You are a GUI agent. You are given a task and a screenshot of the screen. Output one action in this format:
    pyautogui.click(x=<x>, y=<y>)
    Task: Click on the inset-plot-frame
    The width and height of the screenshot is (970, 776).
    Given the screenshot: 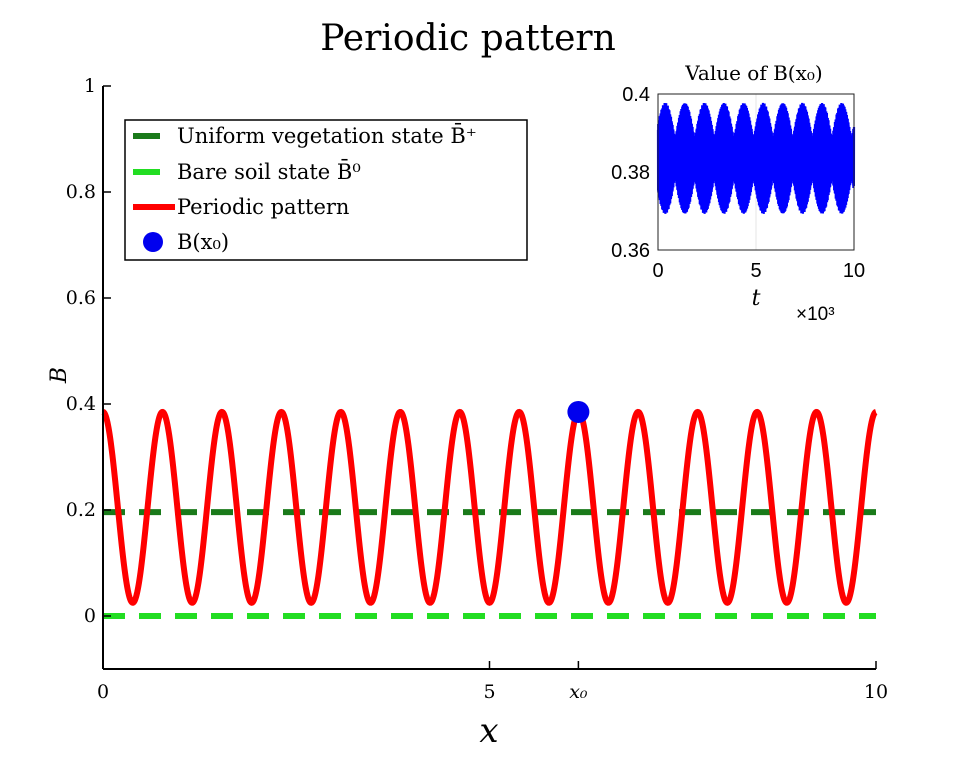 What is the action you would take?
    pyautogui.click(x=756, y=172)
    